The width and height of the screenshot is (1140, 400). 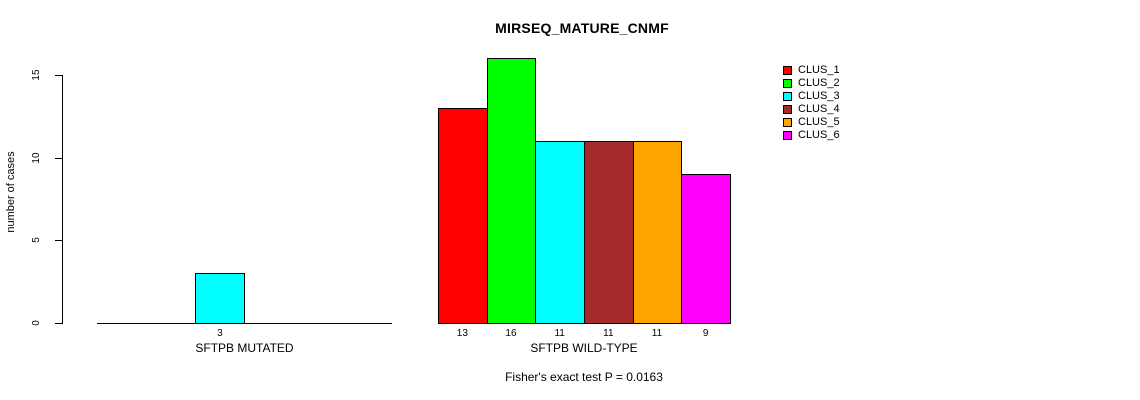 I want to click on bar-value-label-sftpb-wild-type-clus-3: 11, so click(x=559, y=333).